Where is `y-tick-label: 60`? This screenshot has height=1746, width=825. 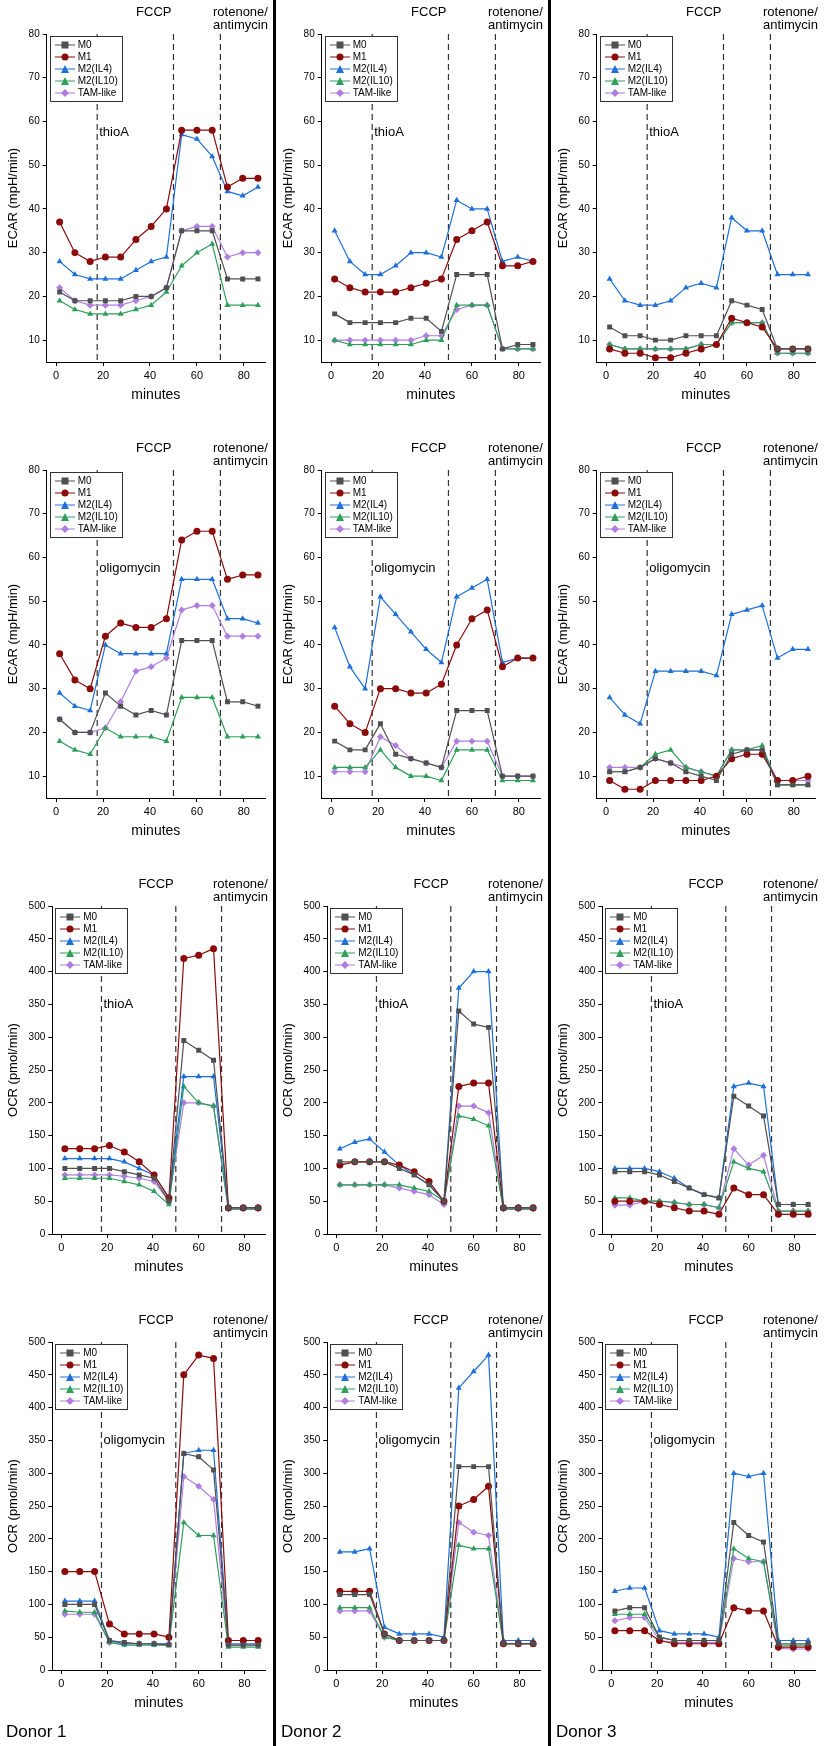 y-tick-label: 60 is located at coordinates (584, 557).